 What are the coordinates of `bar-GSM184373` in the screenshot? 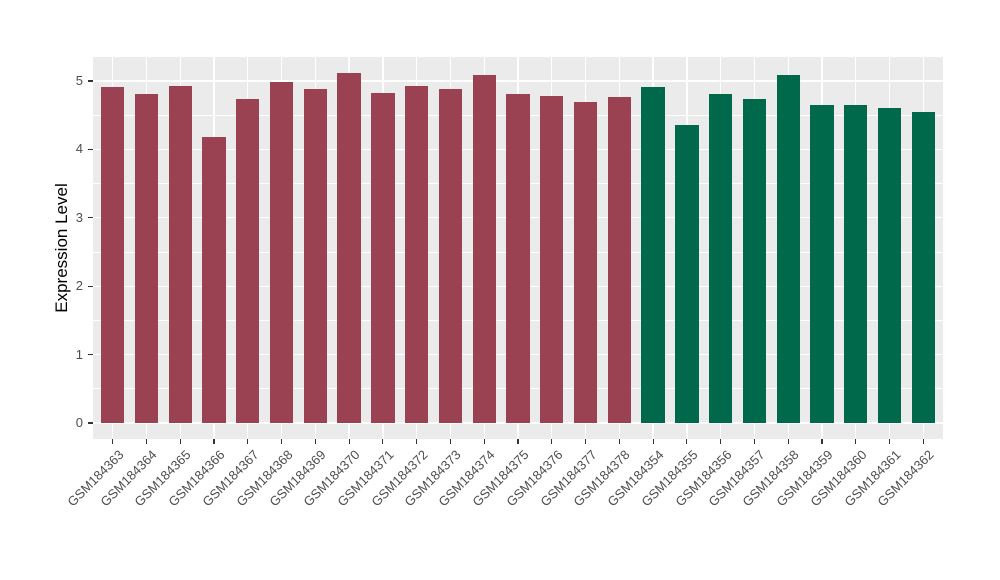 It's located at (450, 255).